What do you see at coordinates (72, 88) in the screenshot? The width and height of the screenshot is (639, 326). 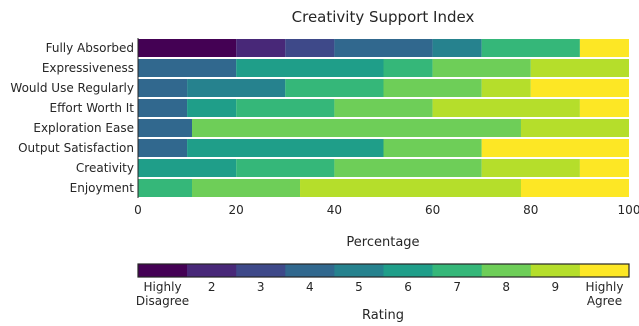 I see `category-label: Would Use Regularly` at bounding box center [72, 88].